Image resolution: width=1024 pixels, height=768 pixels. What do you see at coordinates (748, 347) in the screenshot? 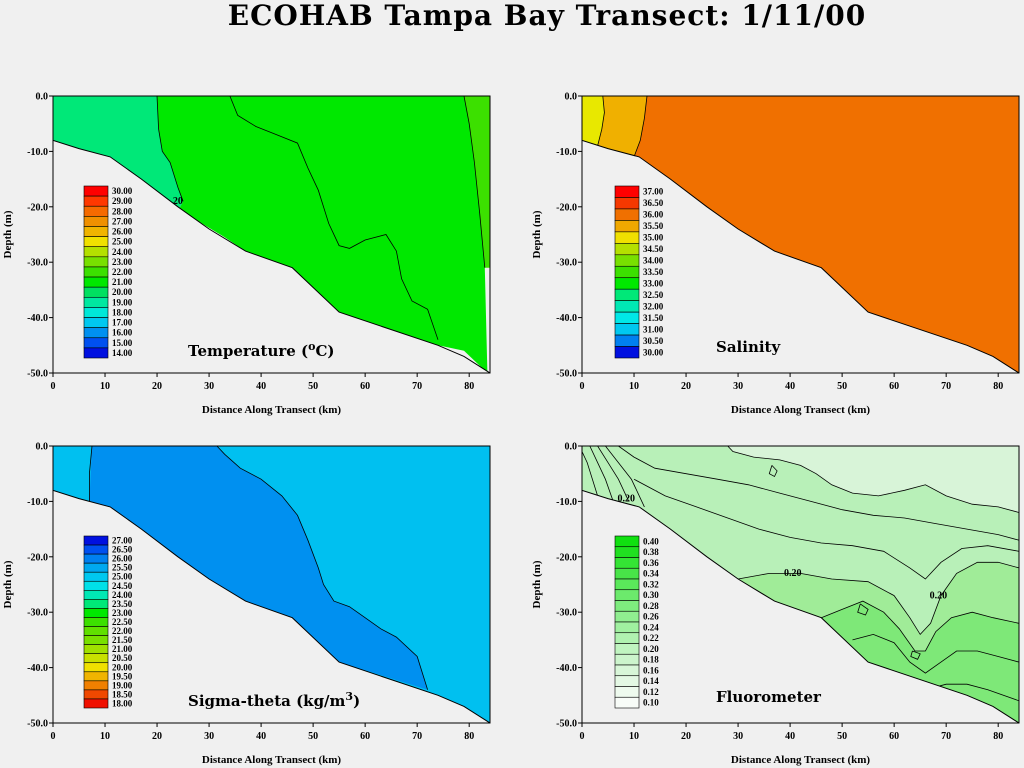
I see `panel-title: Salinity` at bounding box center [748, 347].